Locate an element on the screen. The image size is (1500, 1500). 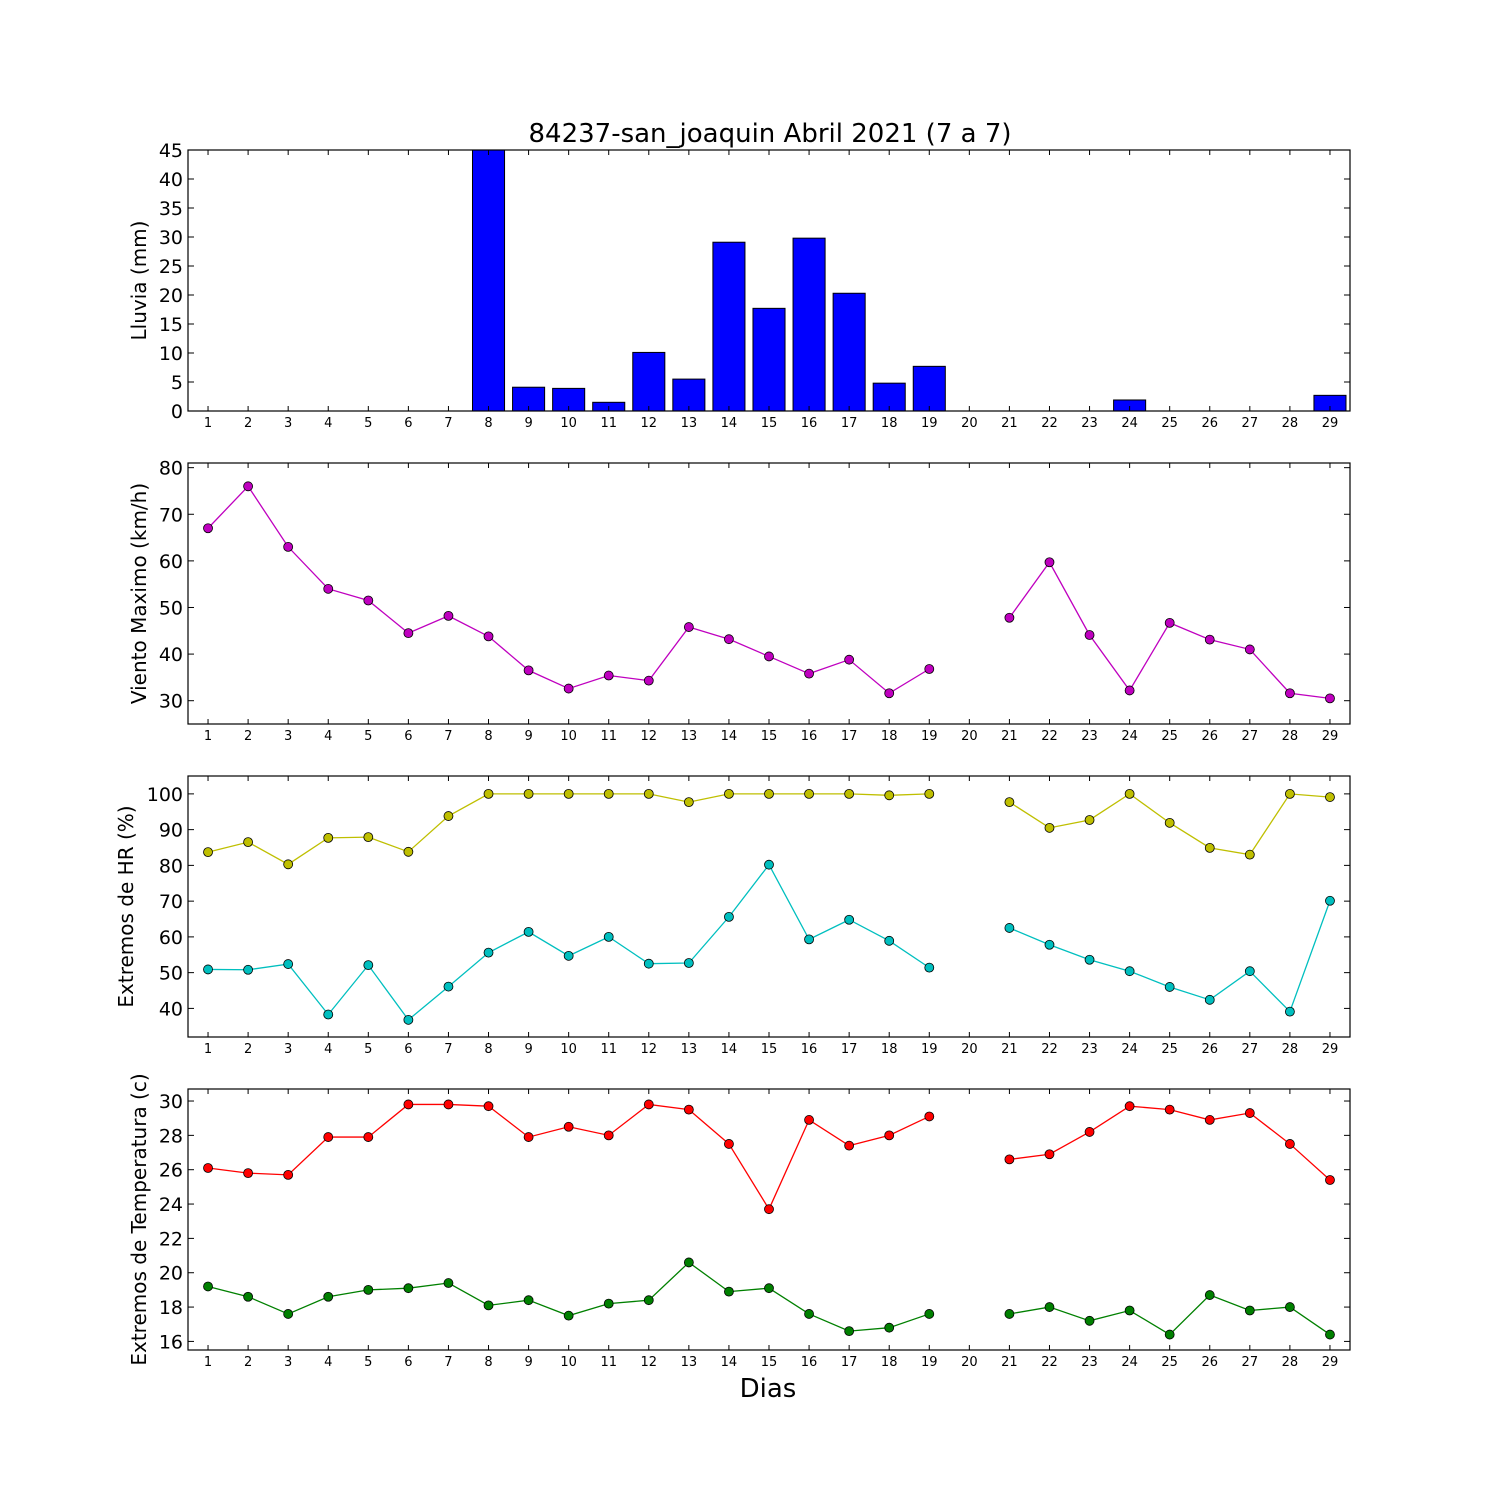
humidity-x-tick-label-4: 4 is located at coordinates (328, 1049).